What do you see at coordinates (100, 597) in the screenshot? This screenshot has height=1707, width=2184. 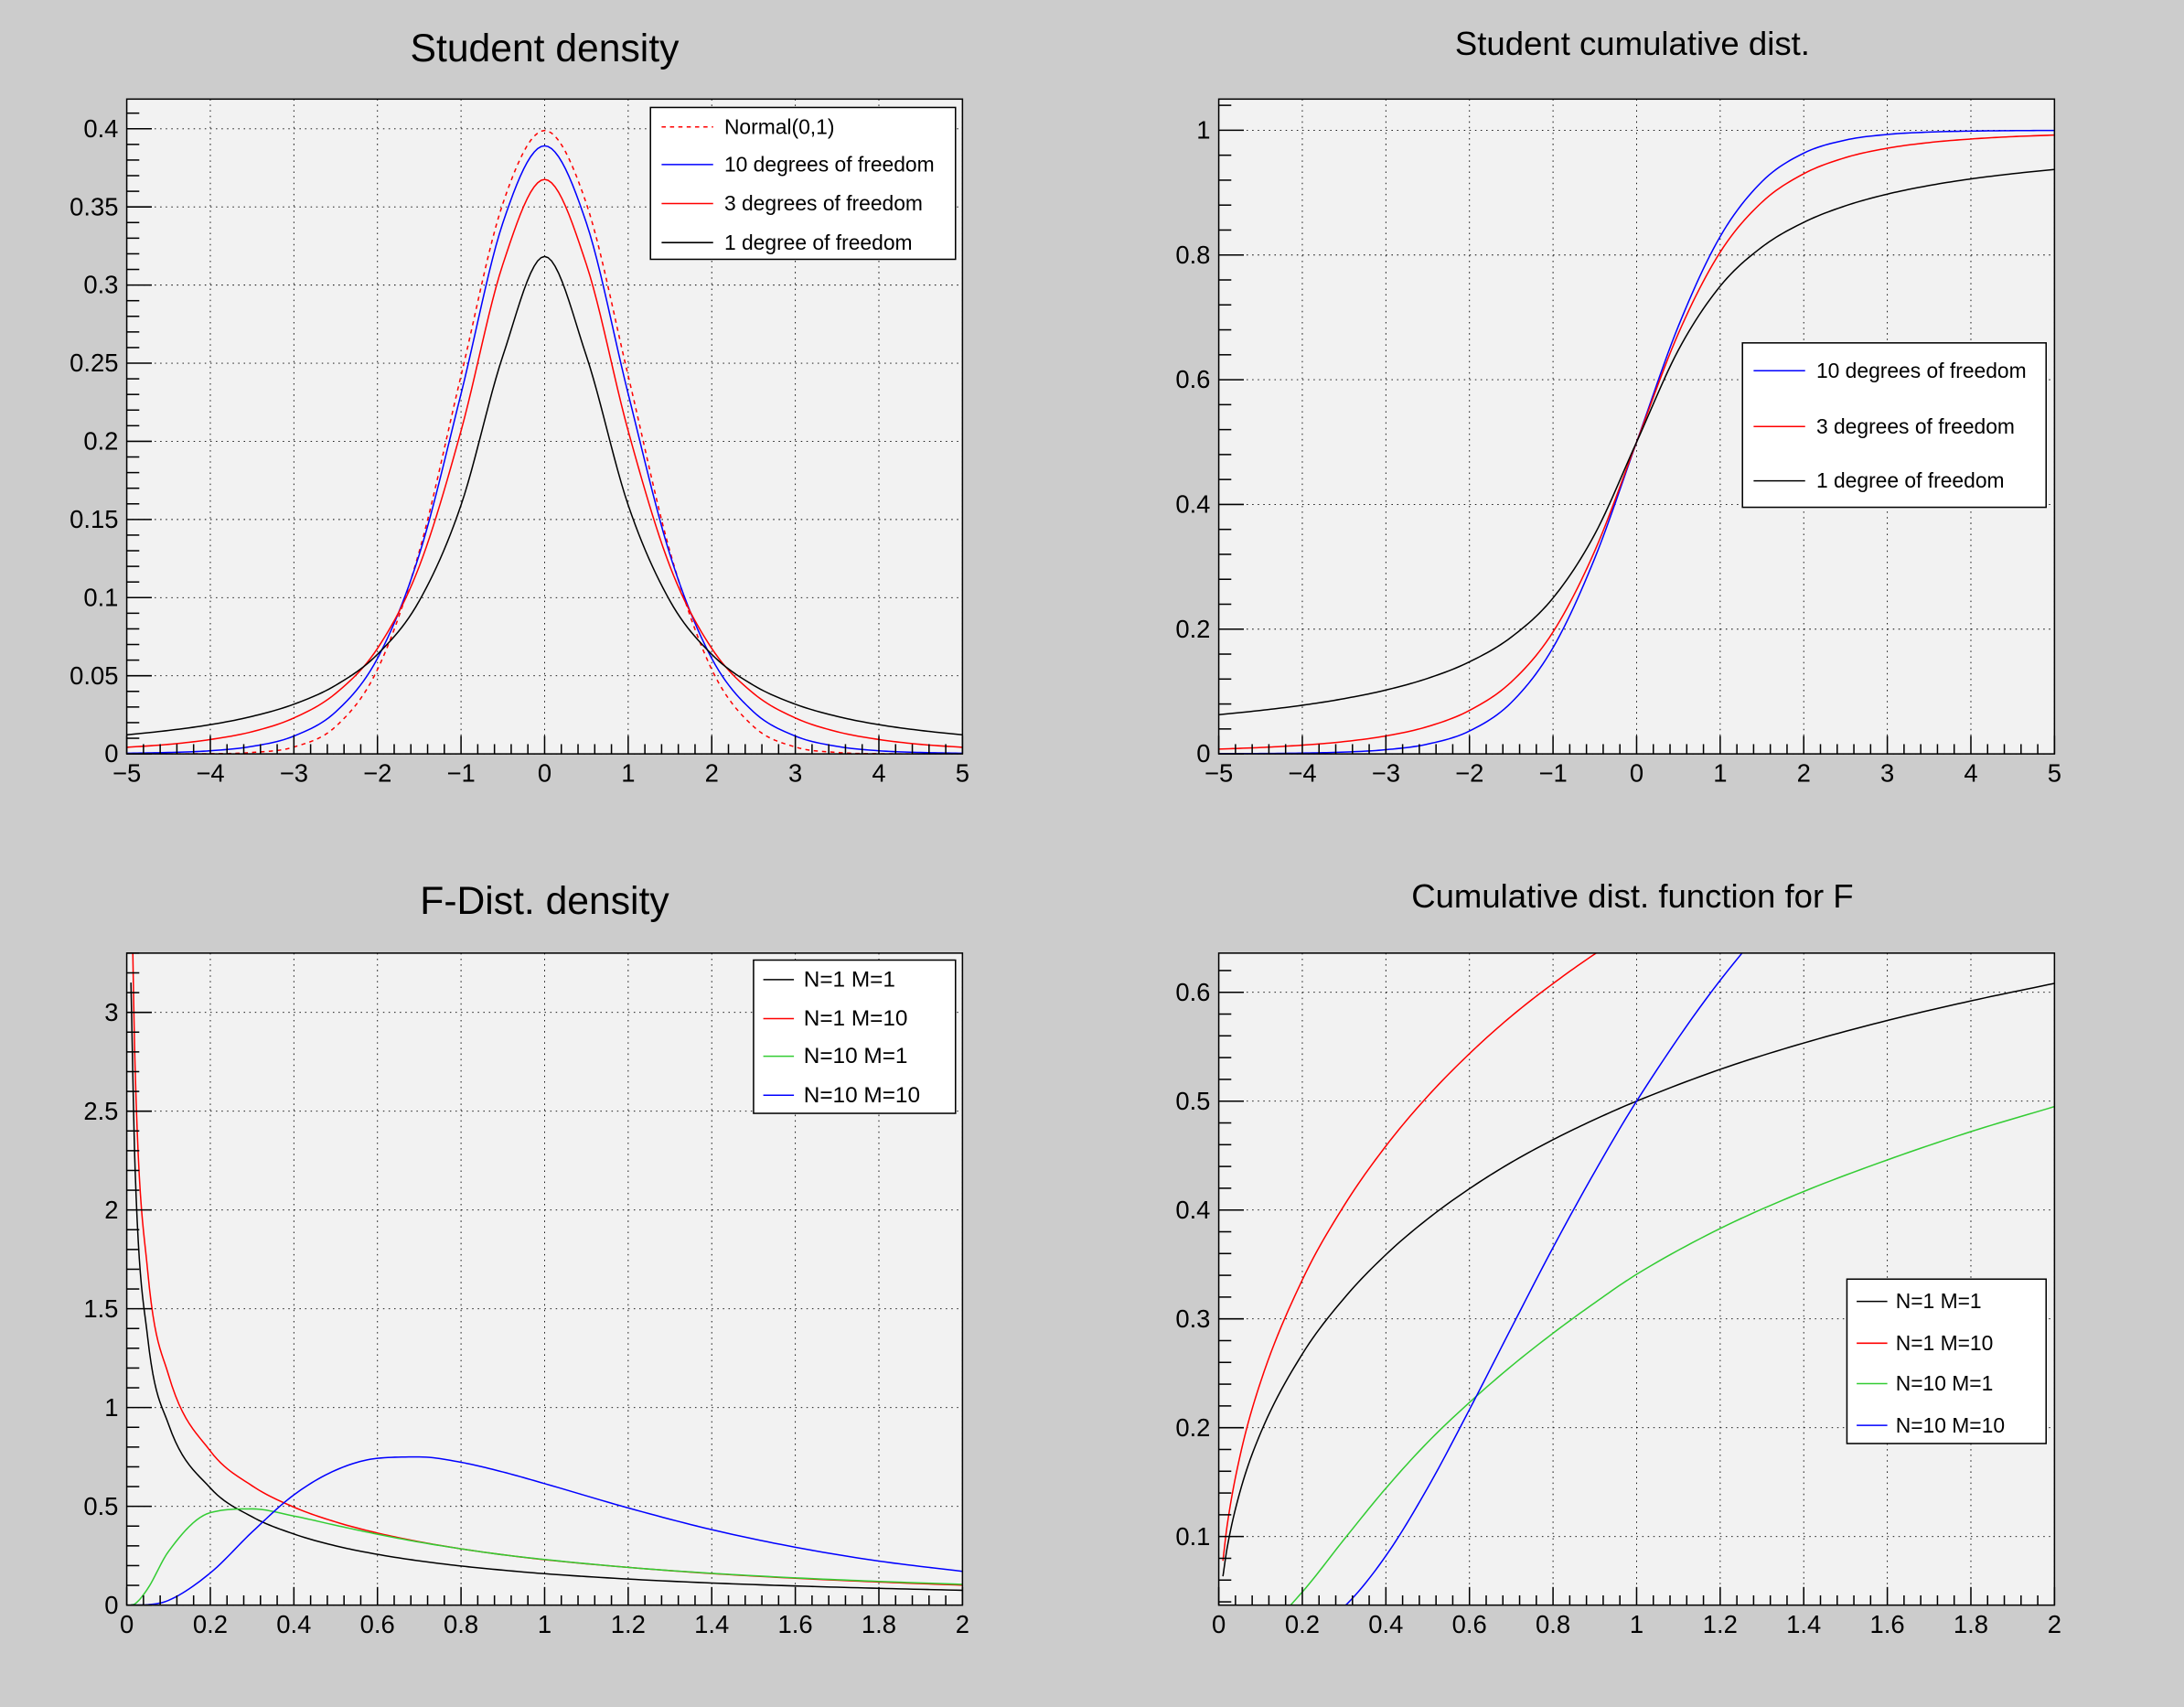 I see `y-tick-label: 0.1` at bounding box center [100, 597].